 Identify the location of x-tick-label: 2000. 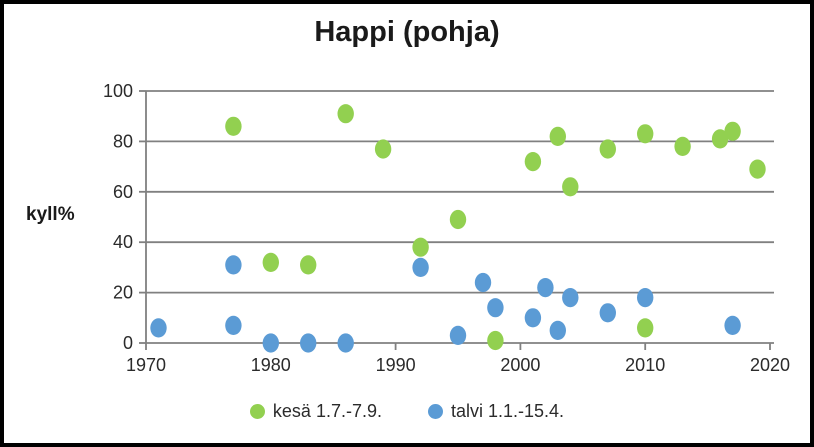
(520, 365).